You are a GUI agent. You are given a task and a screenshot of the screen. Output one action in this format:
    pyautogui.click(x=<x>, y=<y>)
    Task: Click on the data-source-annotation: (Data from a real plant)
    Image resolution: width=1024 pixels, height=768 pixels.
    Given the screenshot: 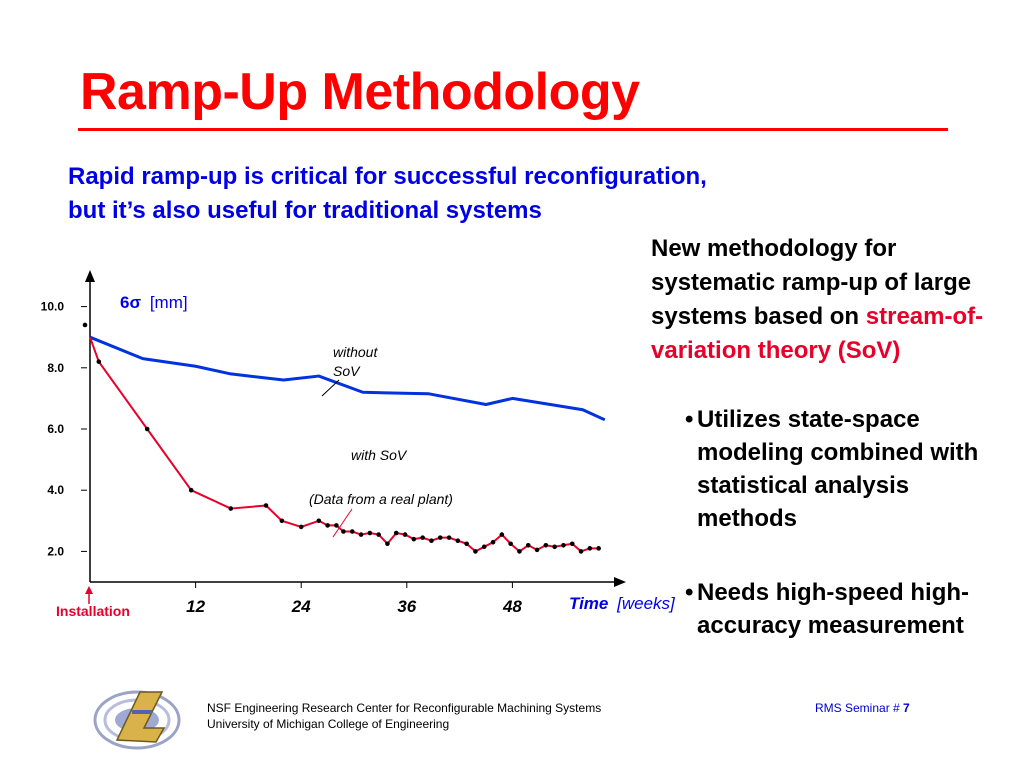 What is the action you would take?
    pyautogui.click(x=381, y=499)
    